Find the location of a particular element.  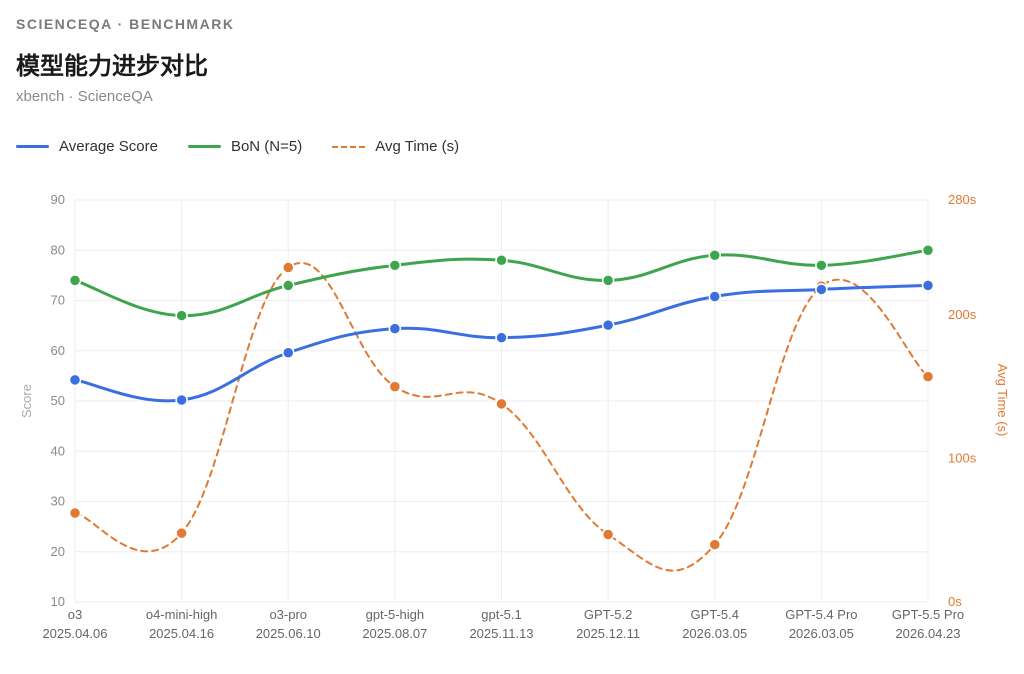

legend-item-average: Average Score is located at coordinates (87, 146).